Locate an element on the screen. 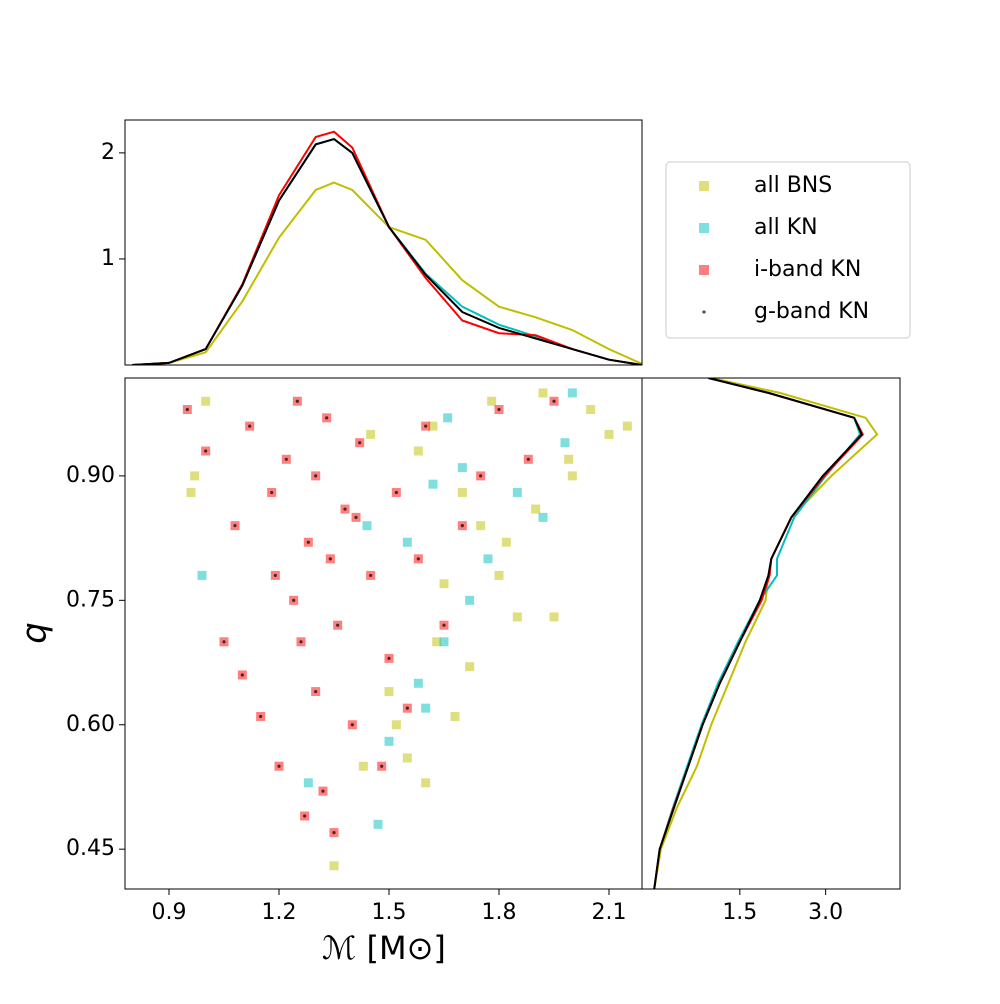  legend-box is located at coordinates (788, 250).